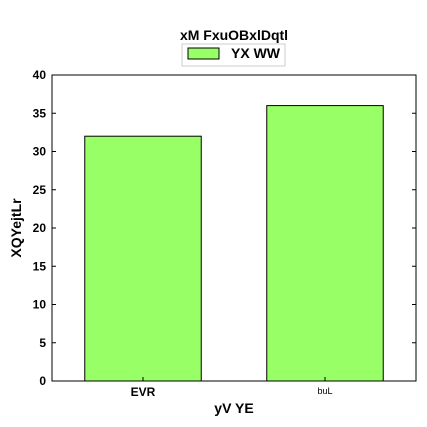 The image size is (427, 427). I want to click on x-tick-label-buL: buL, so click(324, 391).